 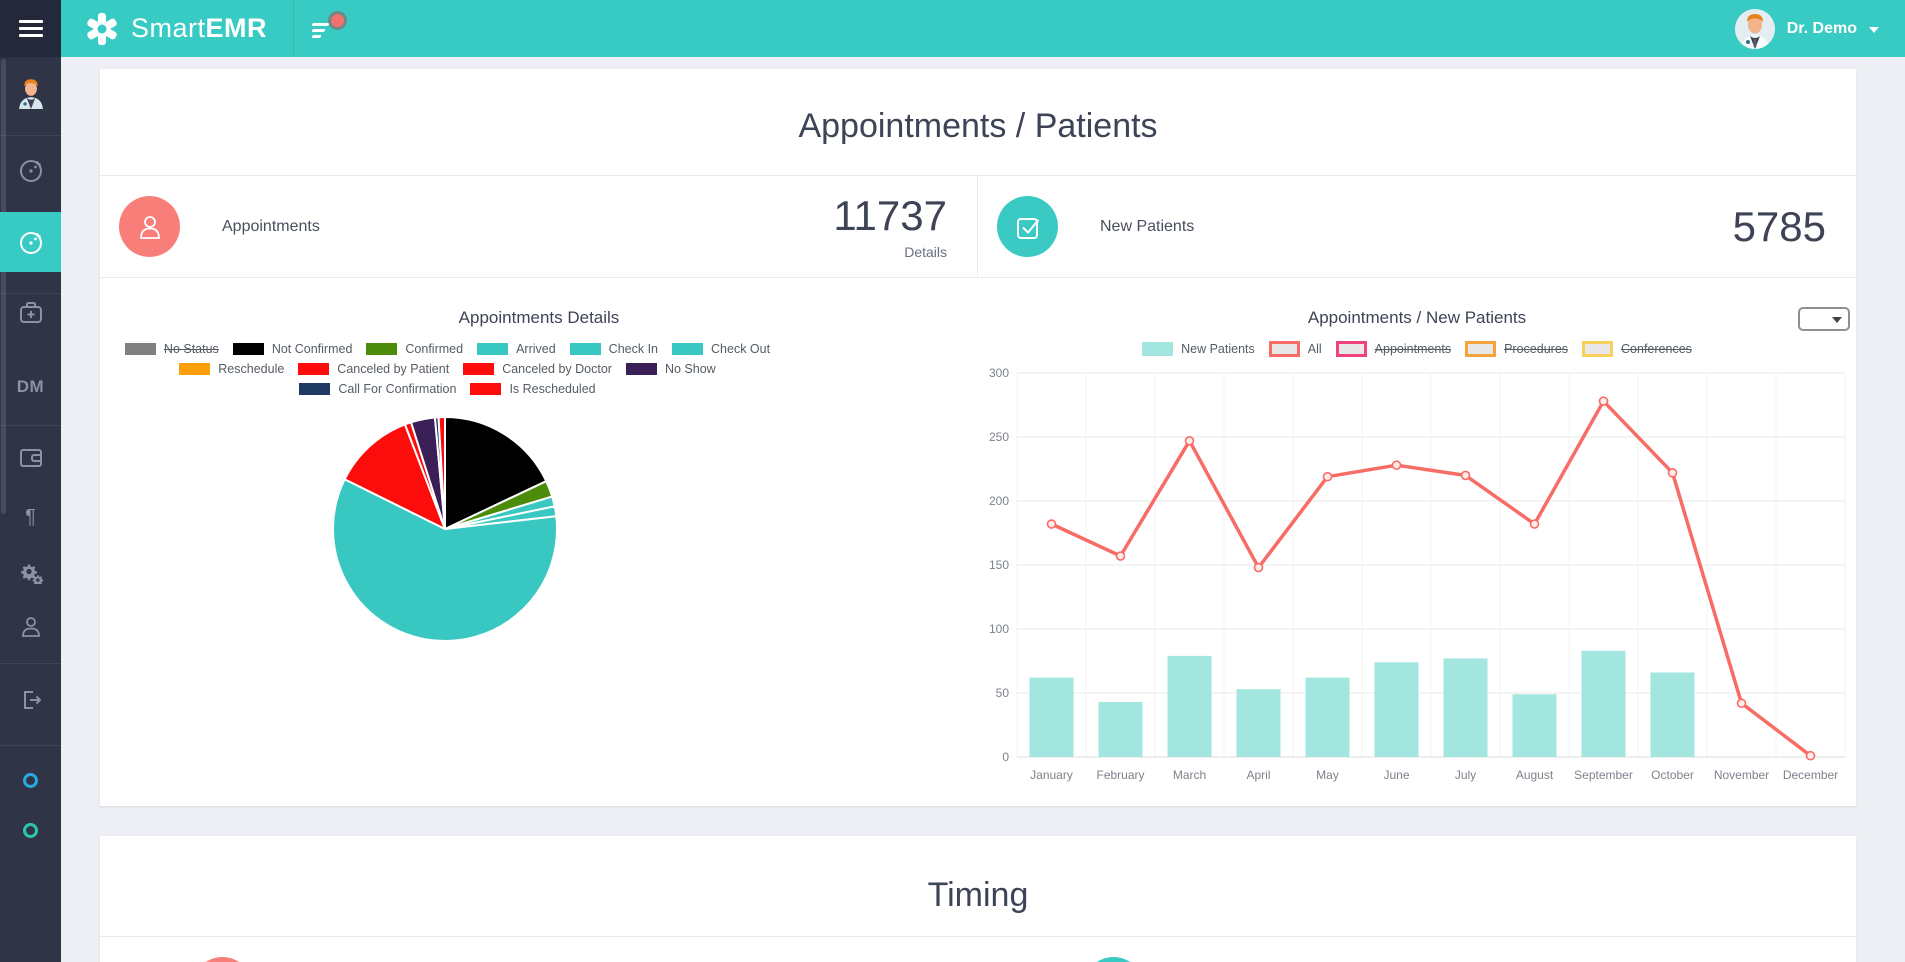 I want to click on line-all, so click(x=1431, y=578).